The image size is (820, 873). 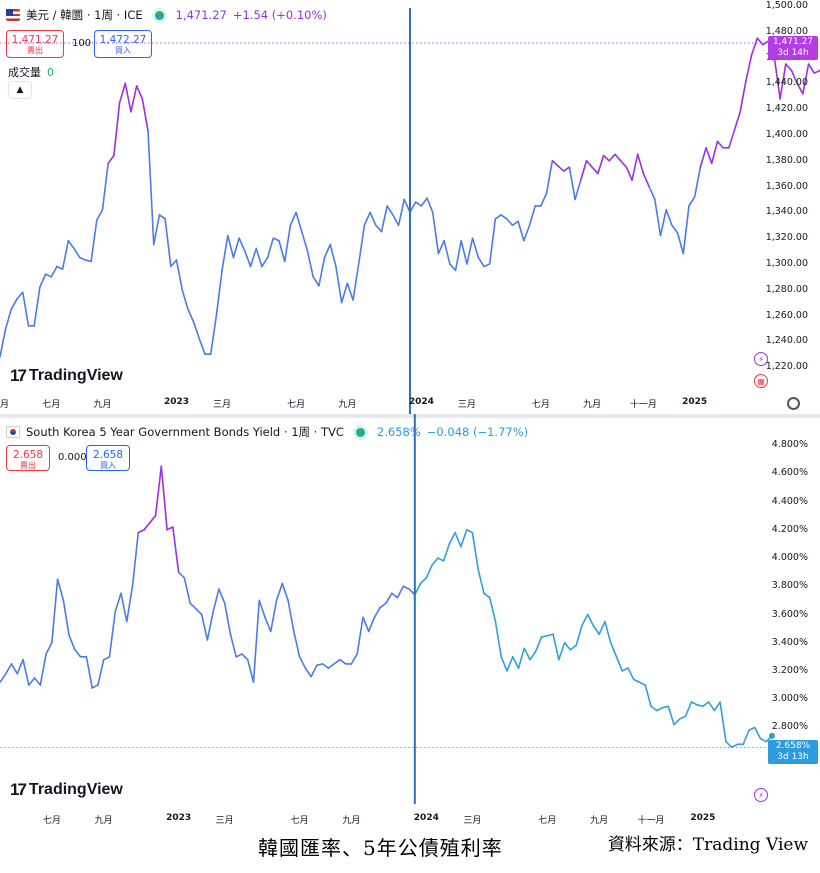 I want to click on volume-indicator: 成交量 0, so click(x=31, y=72).